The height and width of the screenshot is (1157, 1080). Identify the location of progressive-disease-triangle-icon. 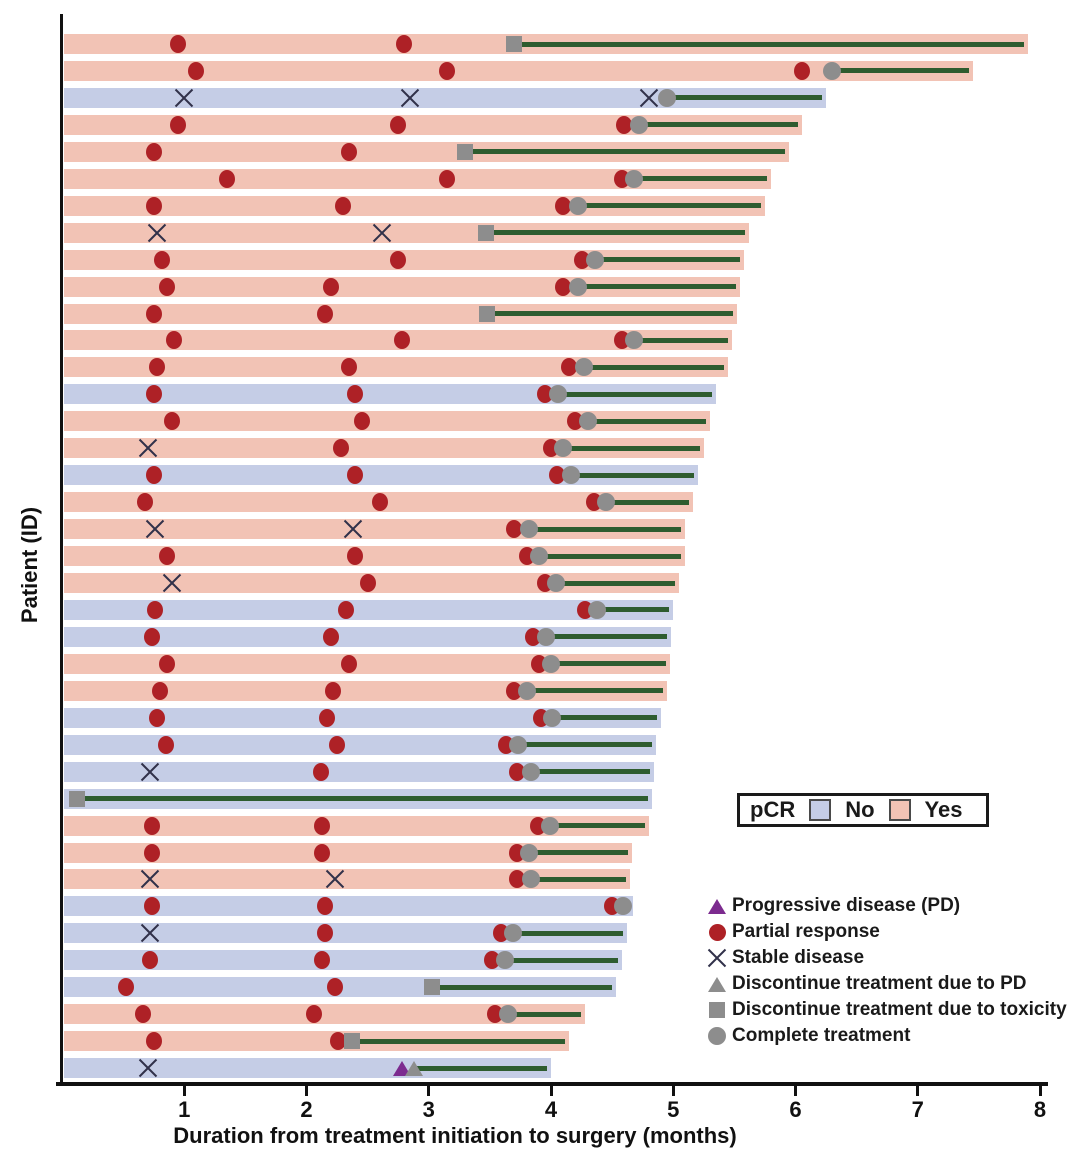
(717, 906).